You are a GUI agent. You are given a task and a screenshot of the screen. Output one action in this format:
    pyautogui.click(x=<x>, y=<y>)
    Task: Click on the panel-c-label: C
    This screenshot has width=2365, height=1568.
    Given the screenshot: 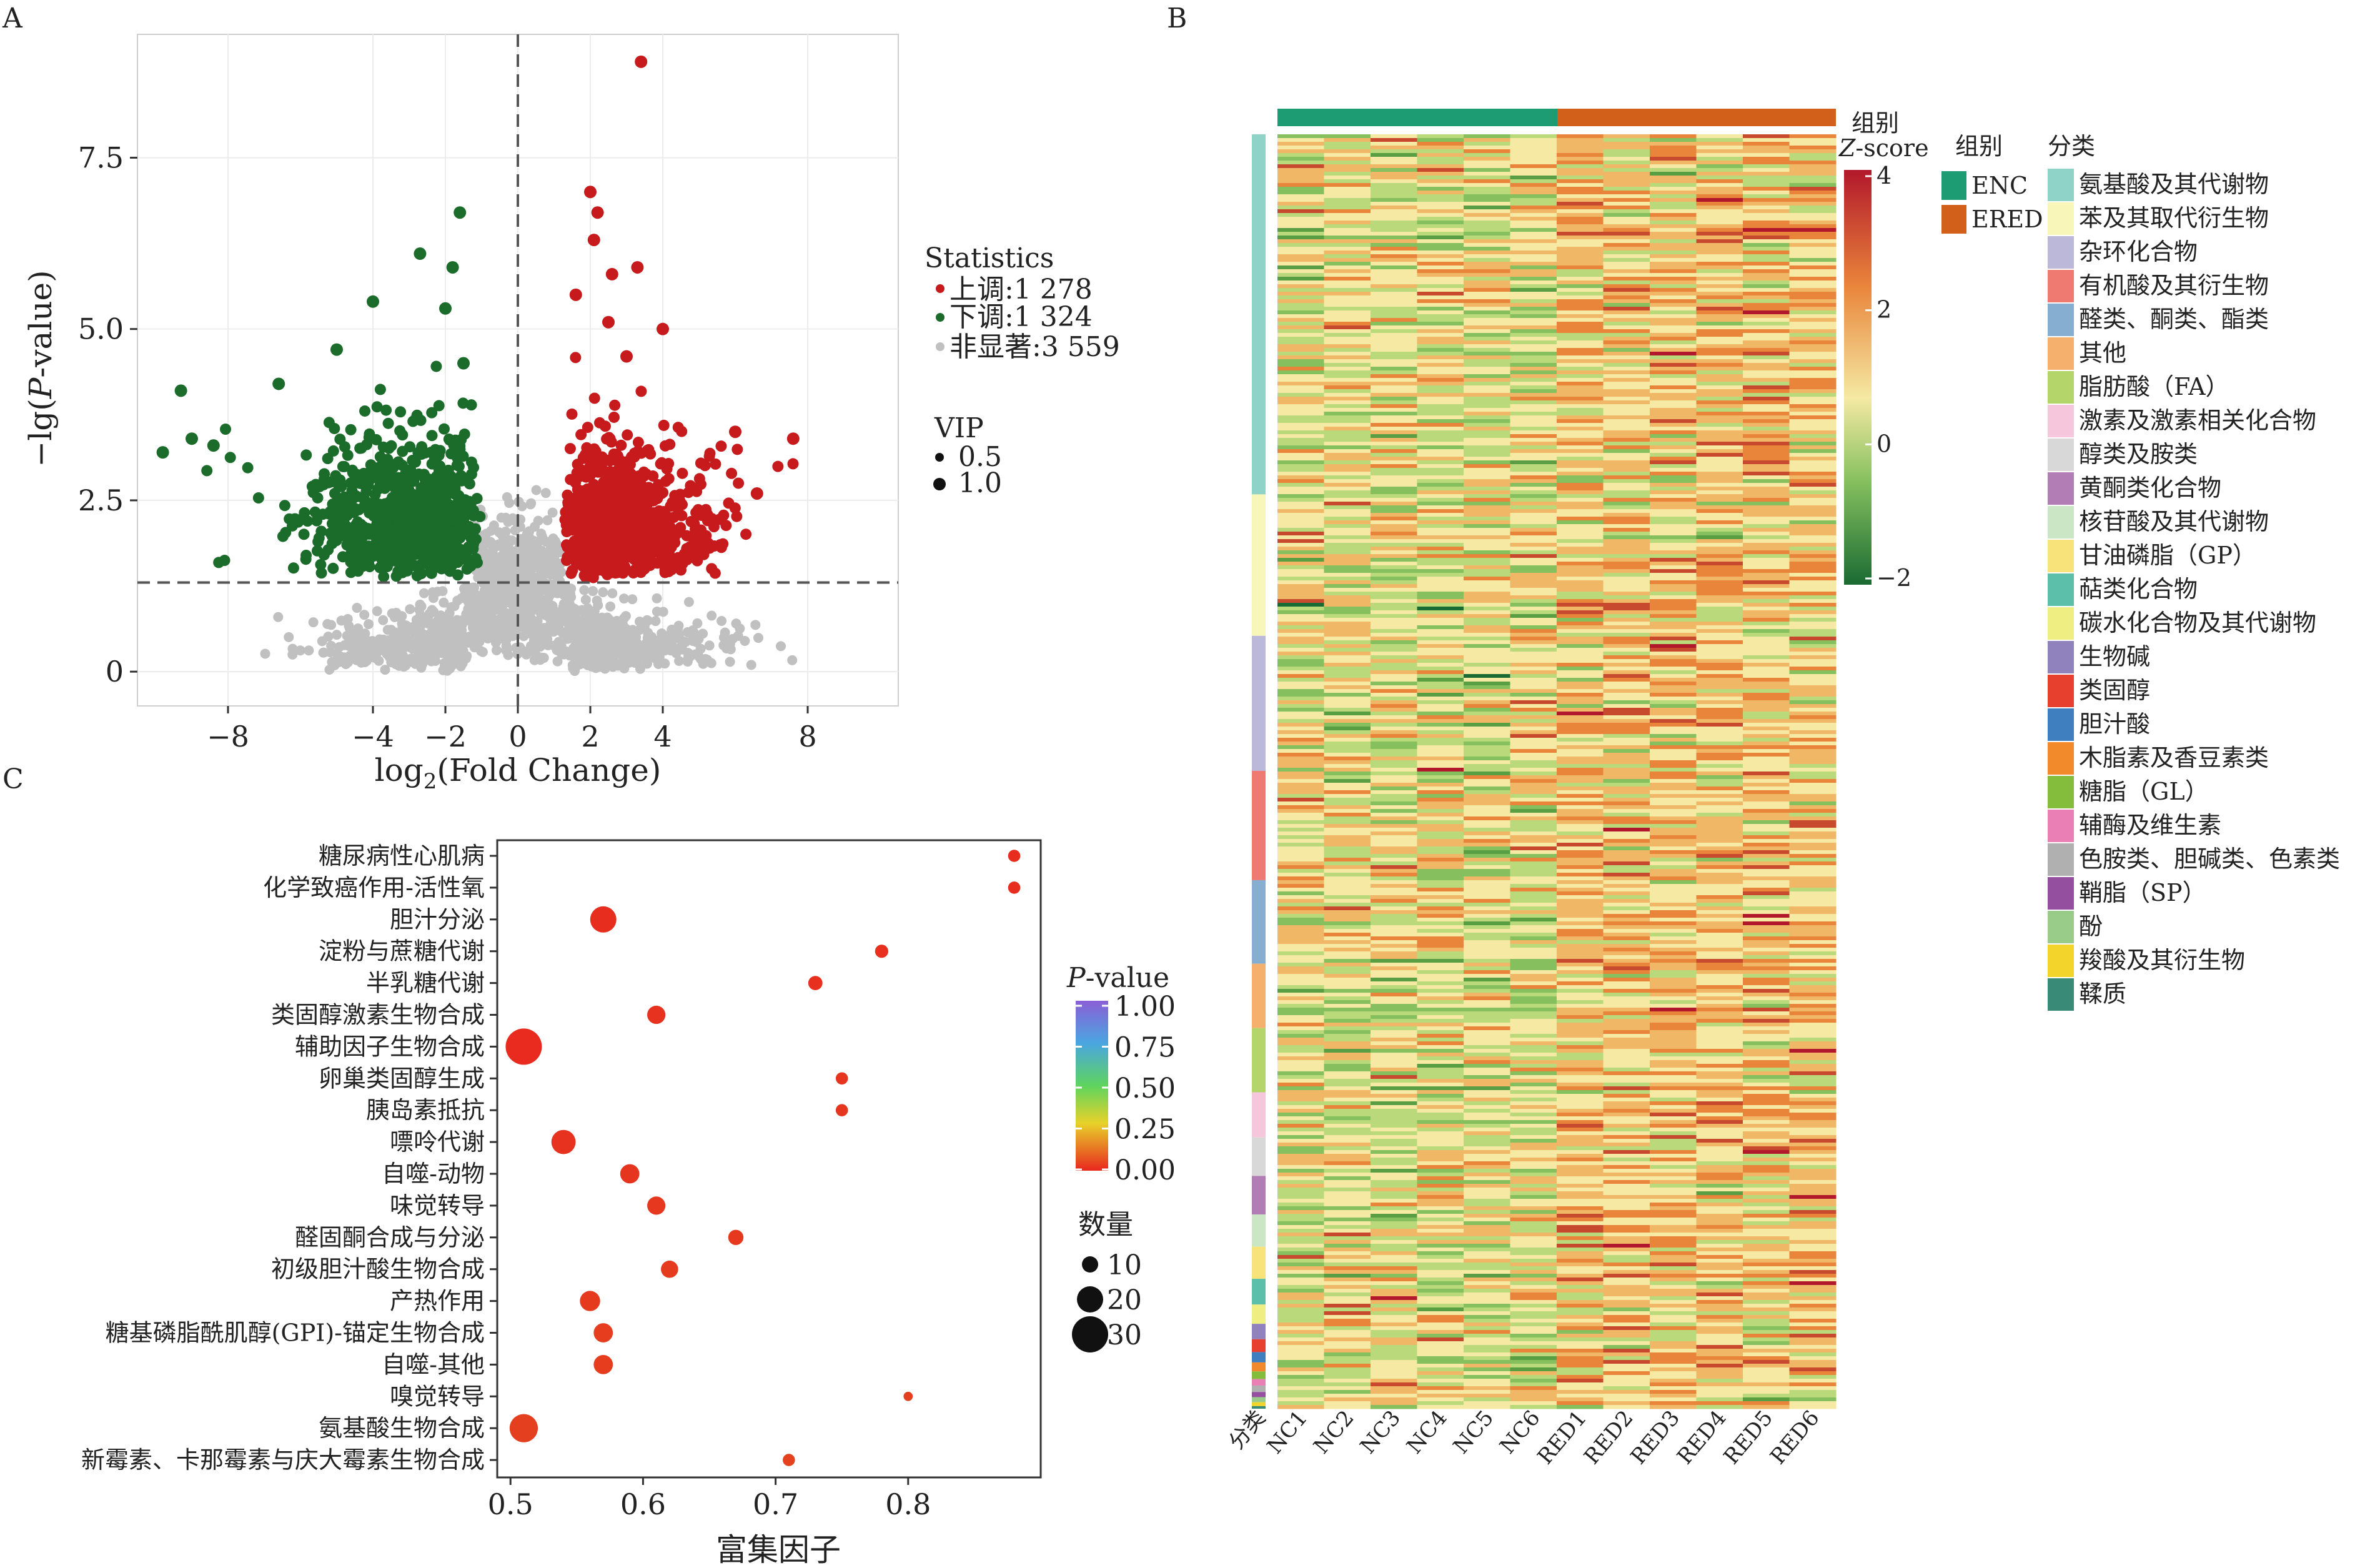 What is the action you would take?
    pyautogui.click(x=13, y=779)
    